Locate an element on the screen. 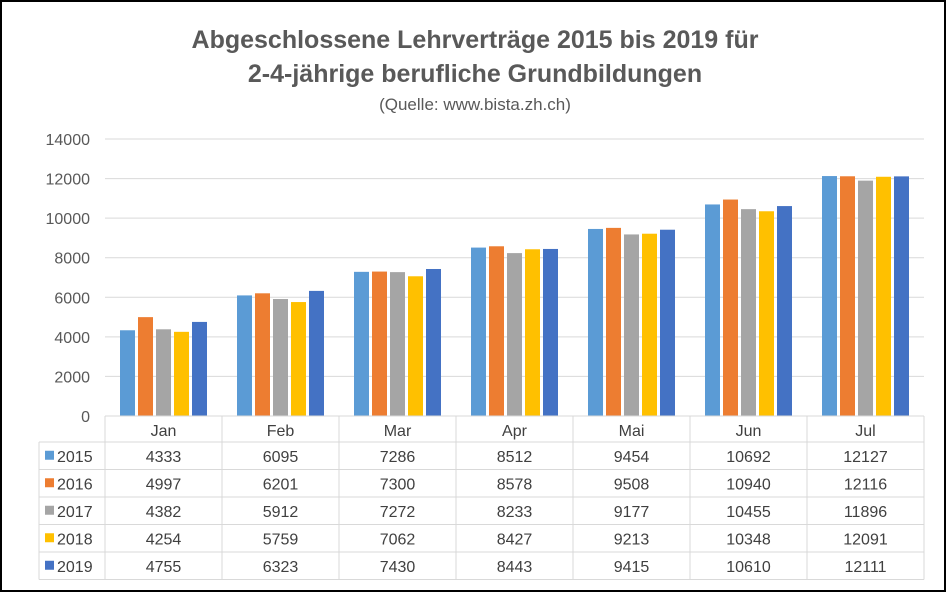 The image size is (946, 592). table-cell: 12127 is located at coordinates (865, 457).